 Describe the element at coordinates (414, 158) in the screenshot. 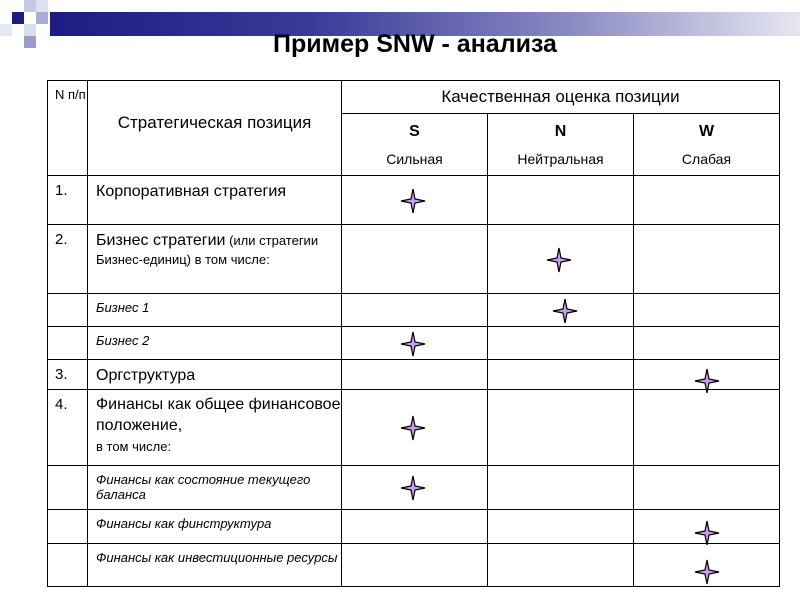

I see `col-label: Сильная` at that location.